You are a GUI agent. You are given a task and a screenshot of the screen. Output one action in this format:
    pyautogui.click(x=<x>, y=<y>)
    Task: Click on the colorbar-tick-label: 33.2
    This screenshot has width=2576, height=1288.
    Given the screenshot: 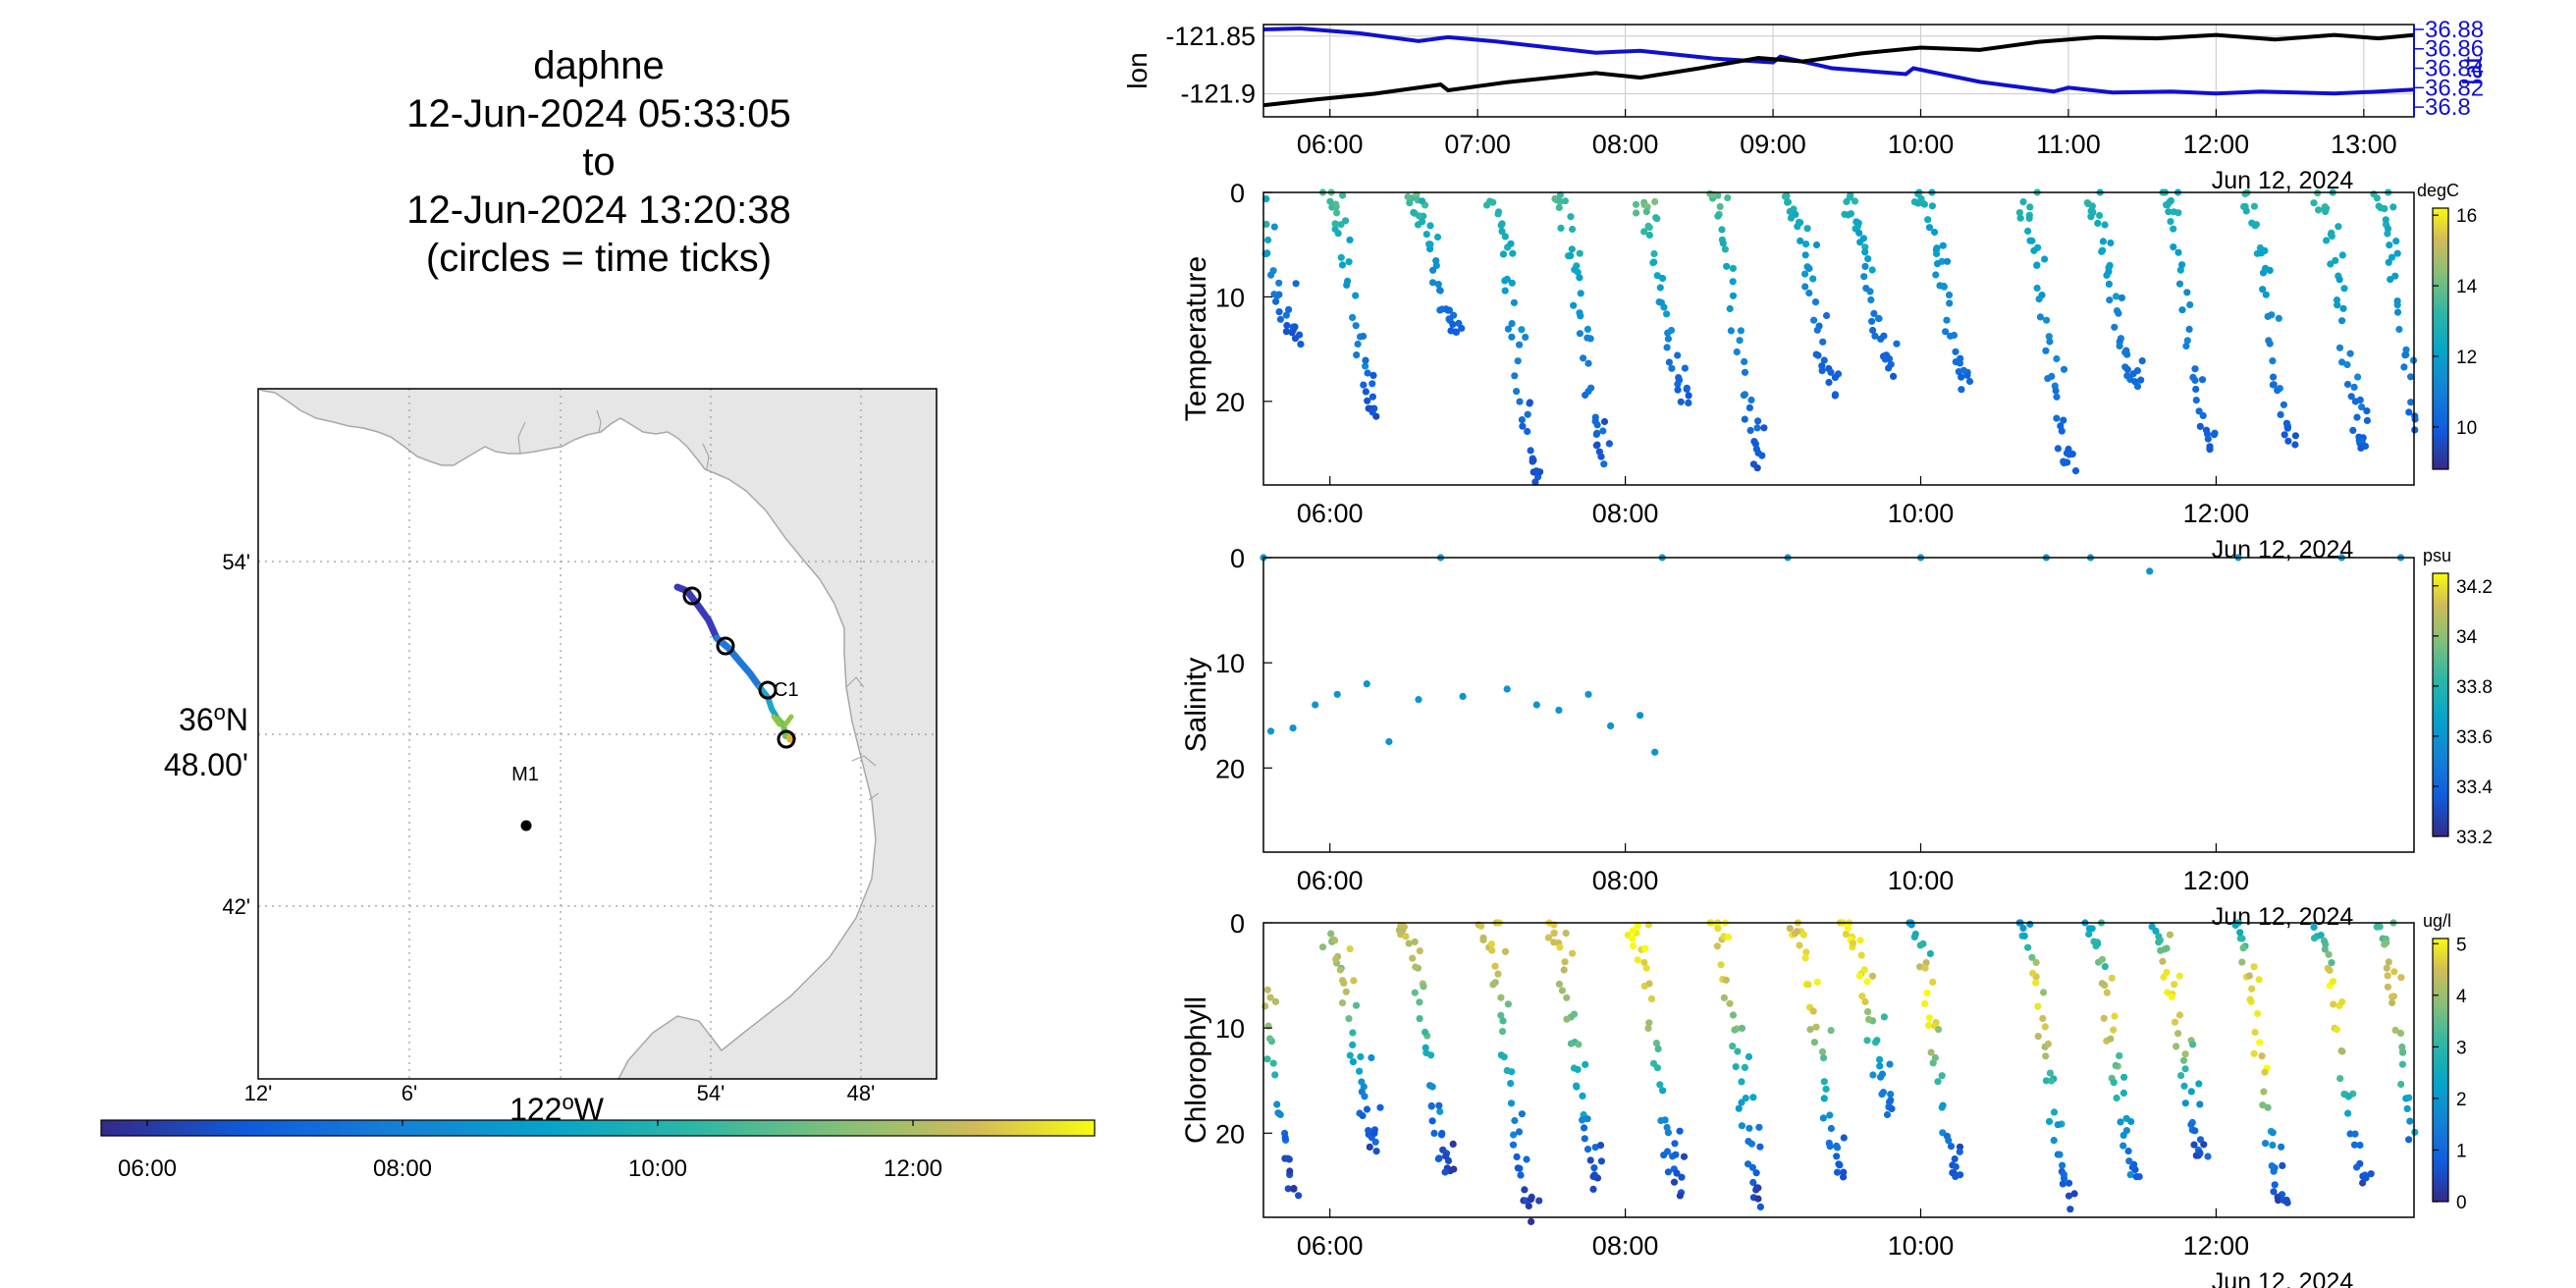 What is the action you would take?
    pyautogui.click(x=2474, y=838)
    